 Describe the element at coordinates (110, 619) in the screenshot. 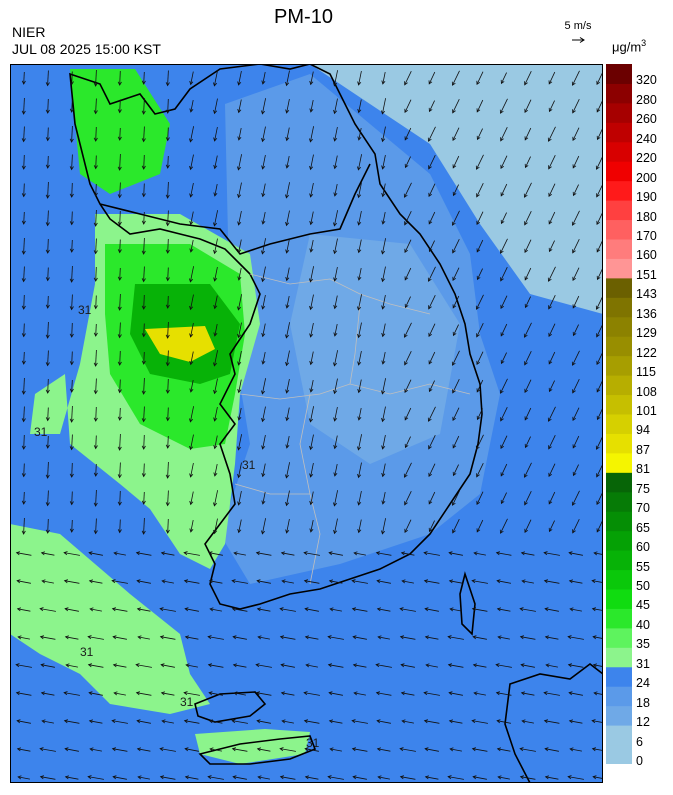

I see `southwest-green-plume` at that location.